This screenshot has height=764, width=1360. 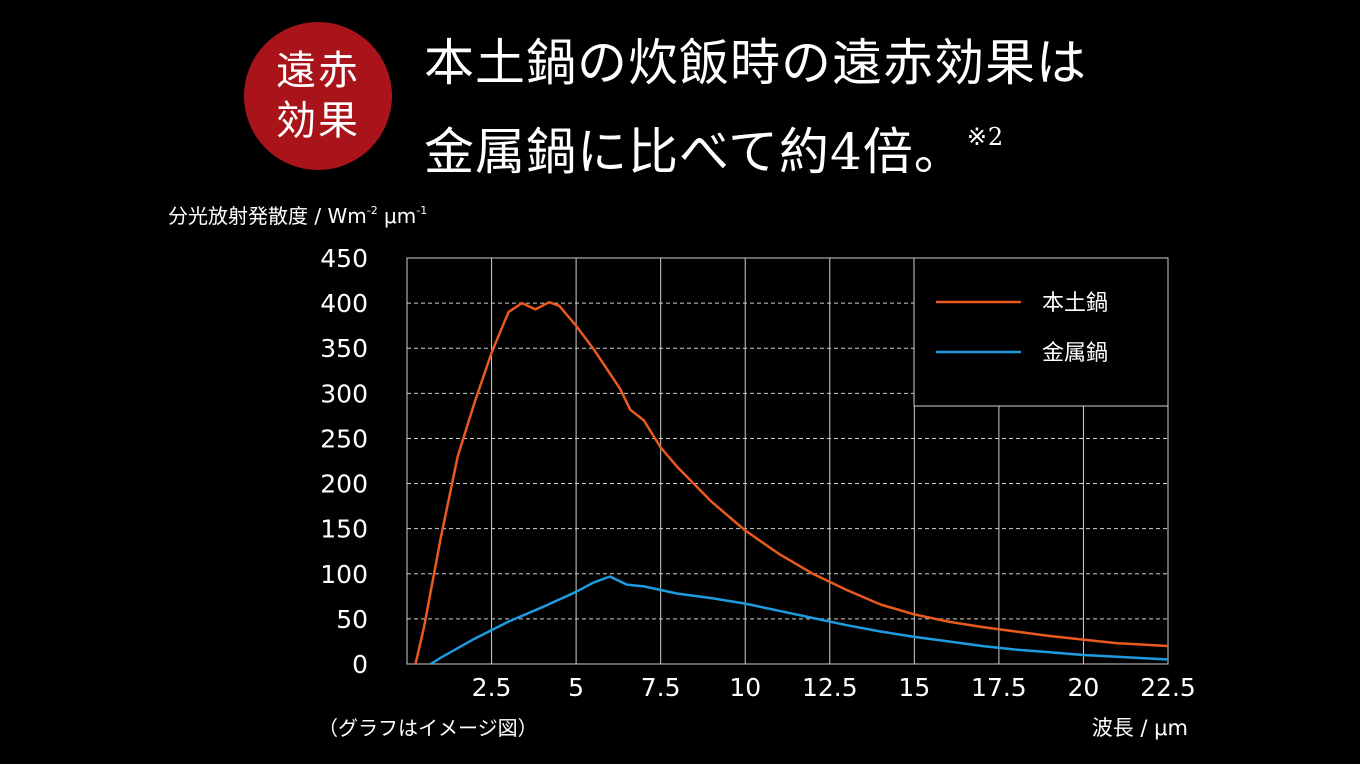 I want to click on x-tick-label-17.5: 17.5, so click(x=999, y=687).